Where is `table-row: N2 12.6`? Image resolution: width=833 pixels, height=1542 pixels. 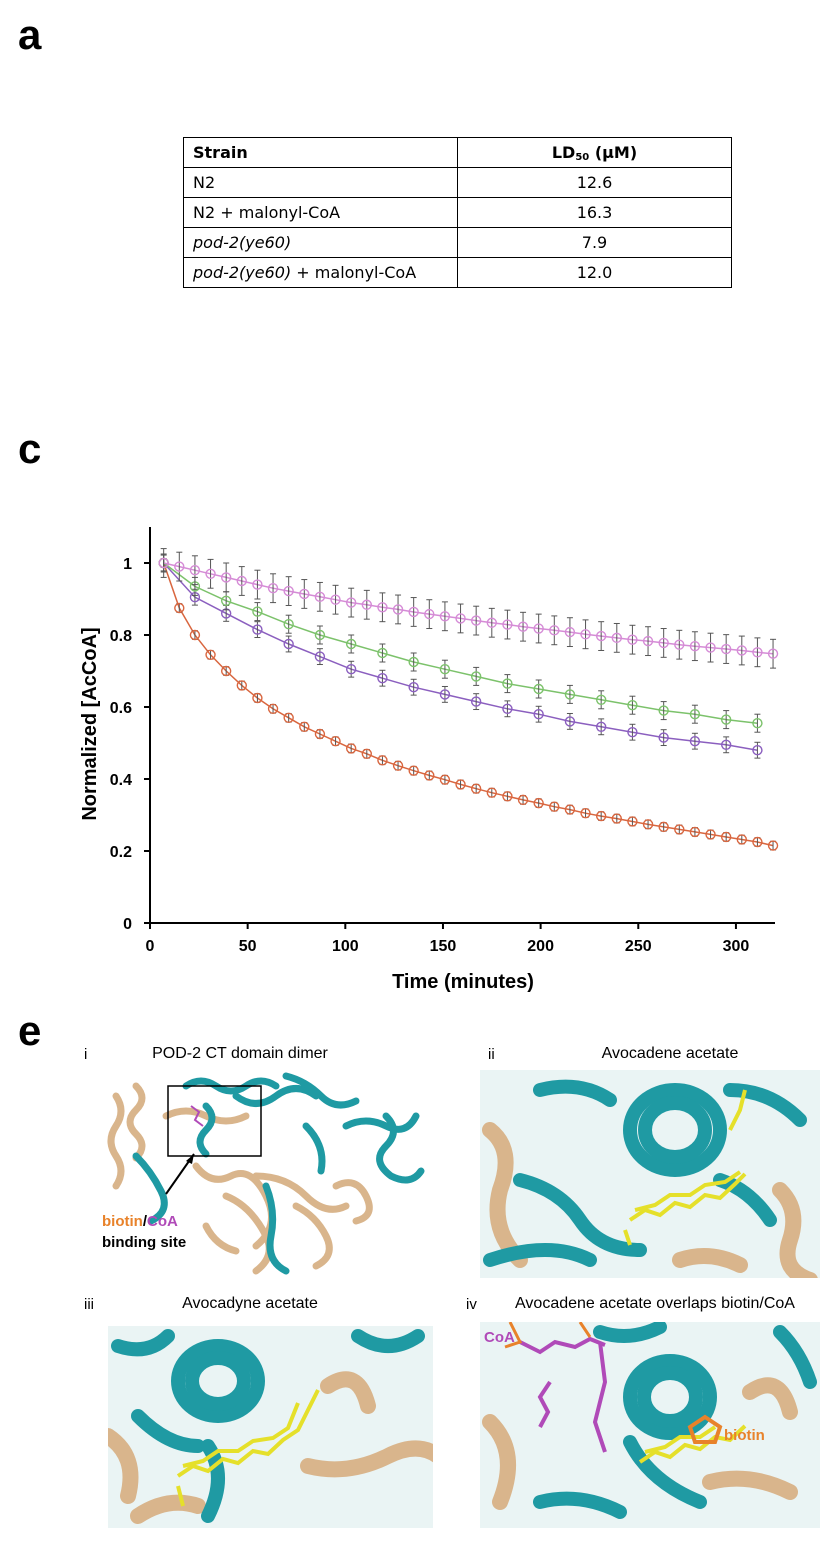 table-row: N2 12.6 is located at coordinates (457, 182).